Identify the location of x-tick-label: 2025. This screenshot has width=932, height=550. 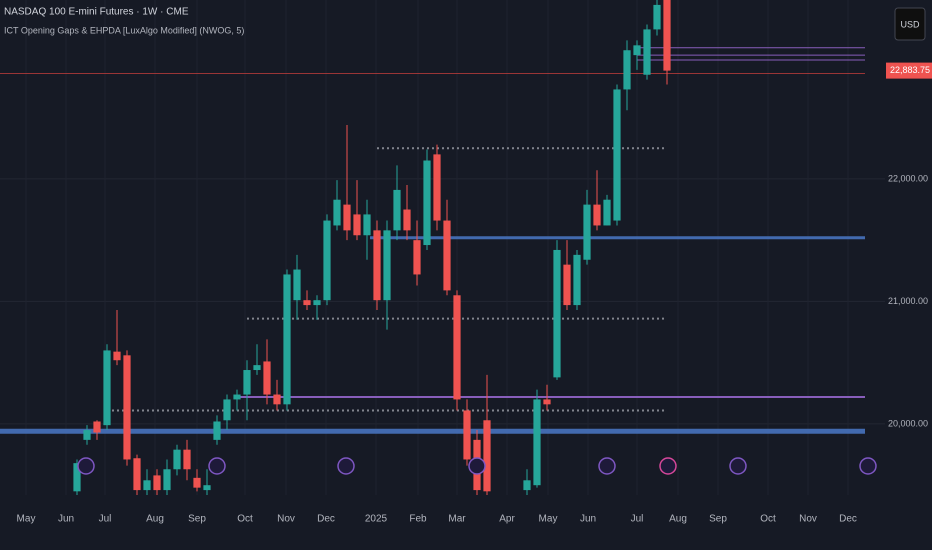
(376, 519).